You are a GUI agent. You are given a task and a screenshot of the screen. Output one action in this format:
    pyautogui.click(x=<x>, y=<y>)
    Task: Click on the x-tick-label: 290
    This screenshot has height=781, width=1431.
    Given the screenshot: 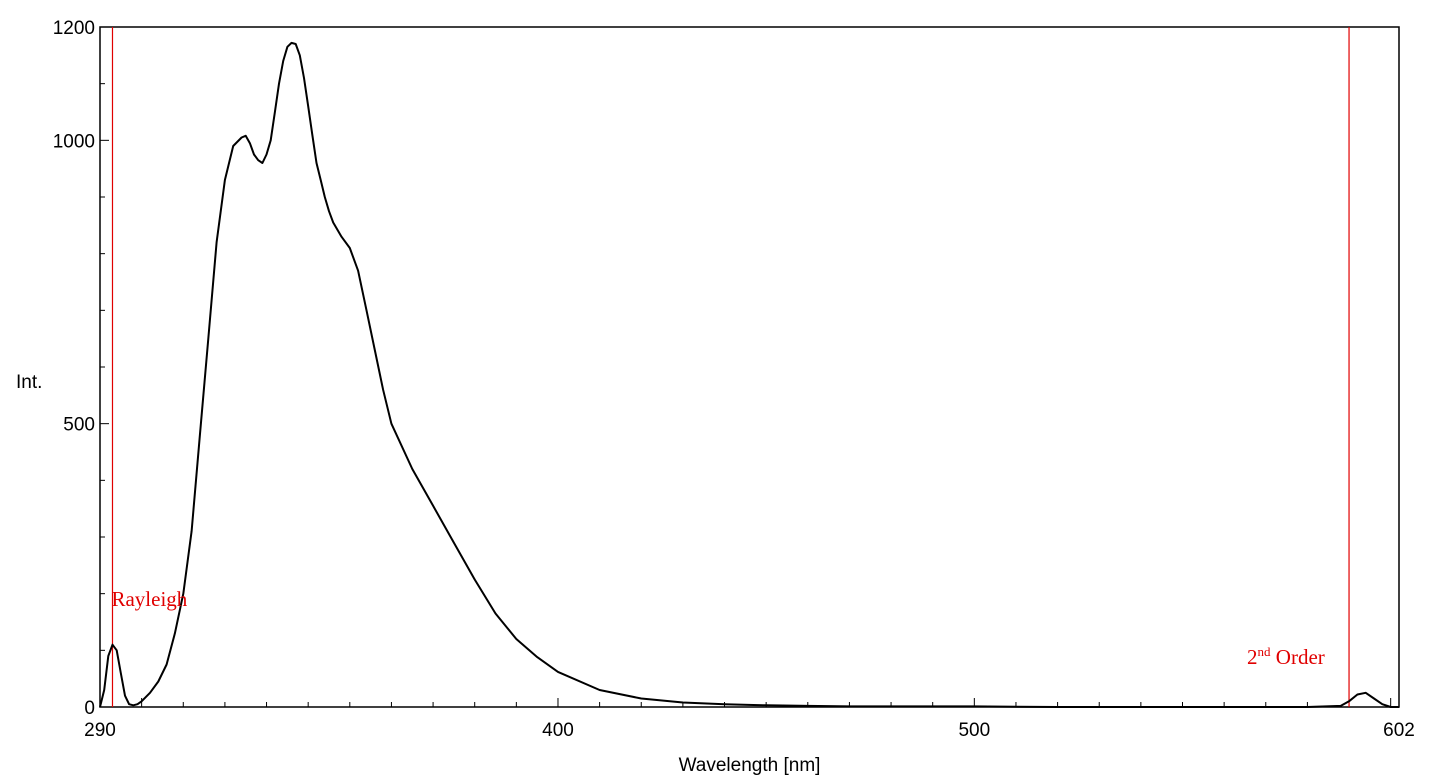 What is the action you would take?
    pyautogui.click(x=100, y=730)
    